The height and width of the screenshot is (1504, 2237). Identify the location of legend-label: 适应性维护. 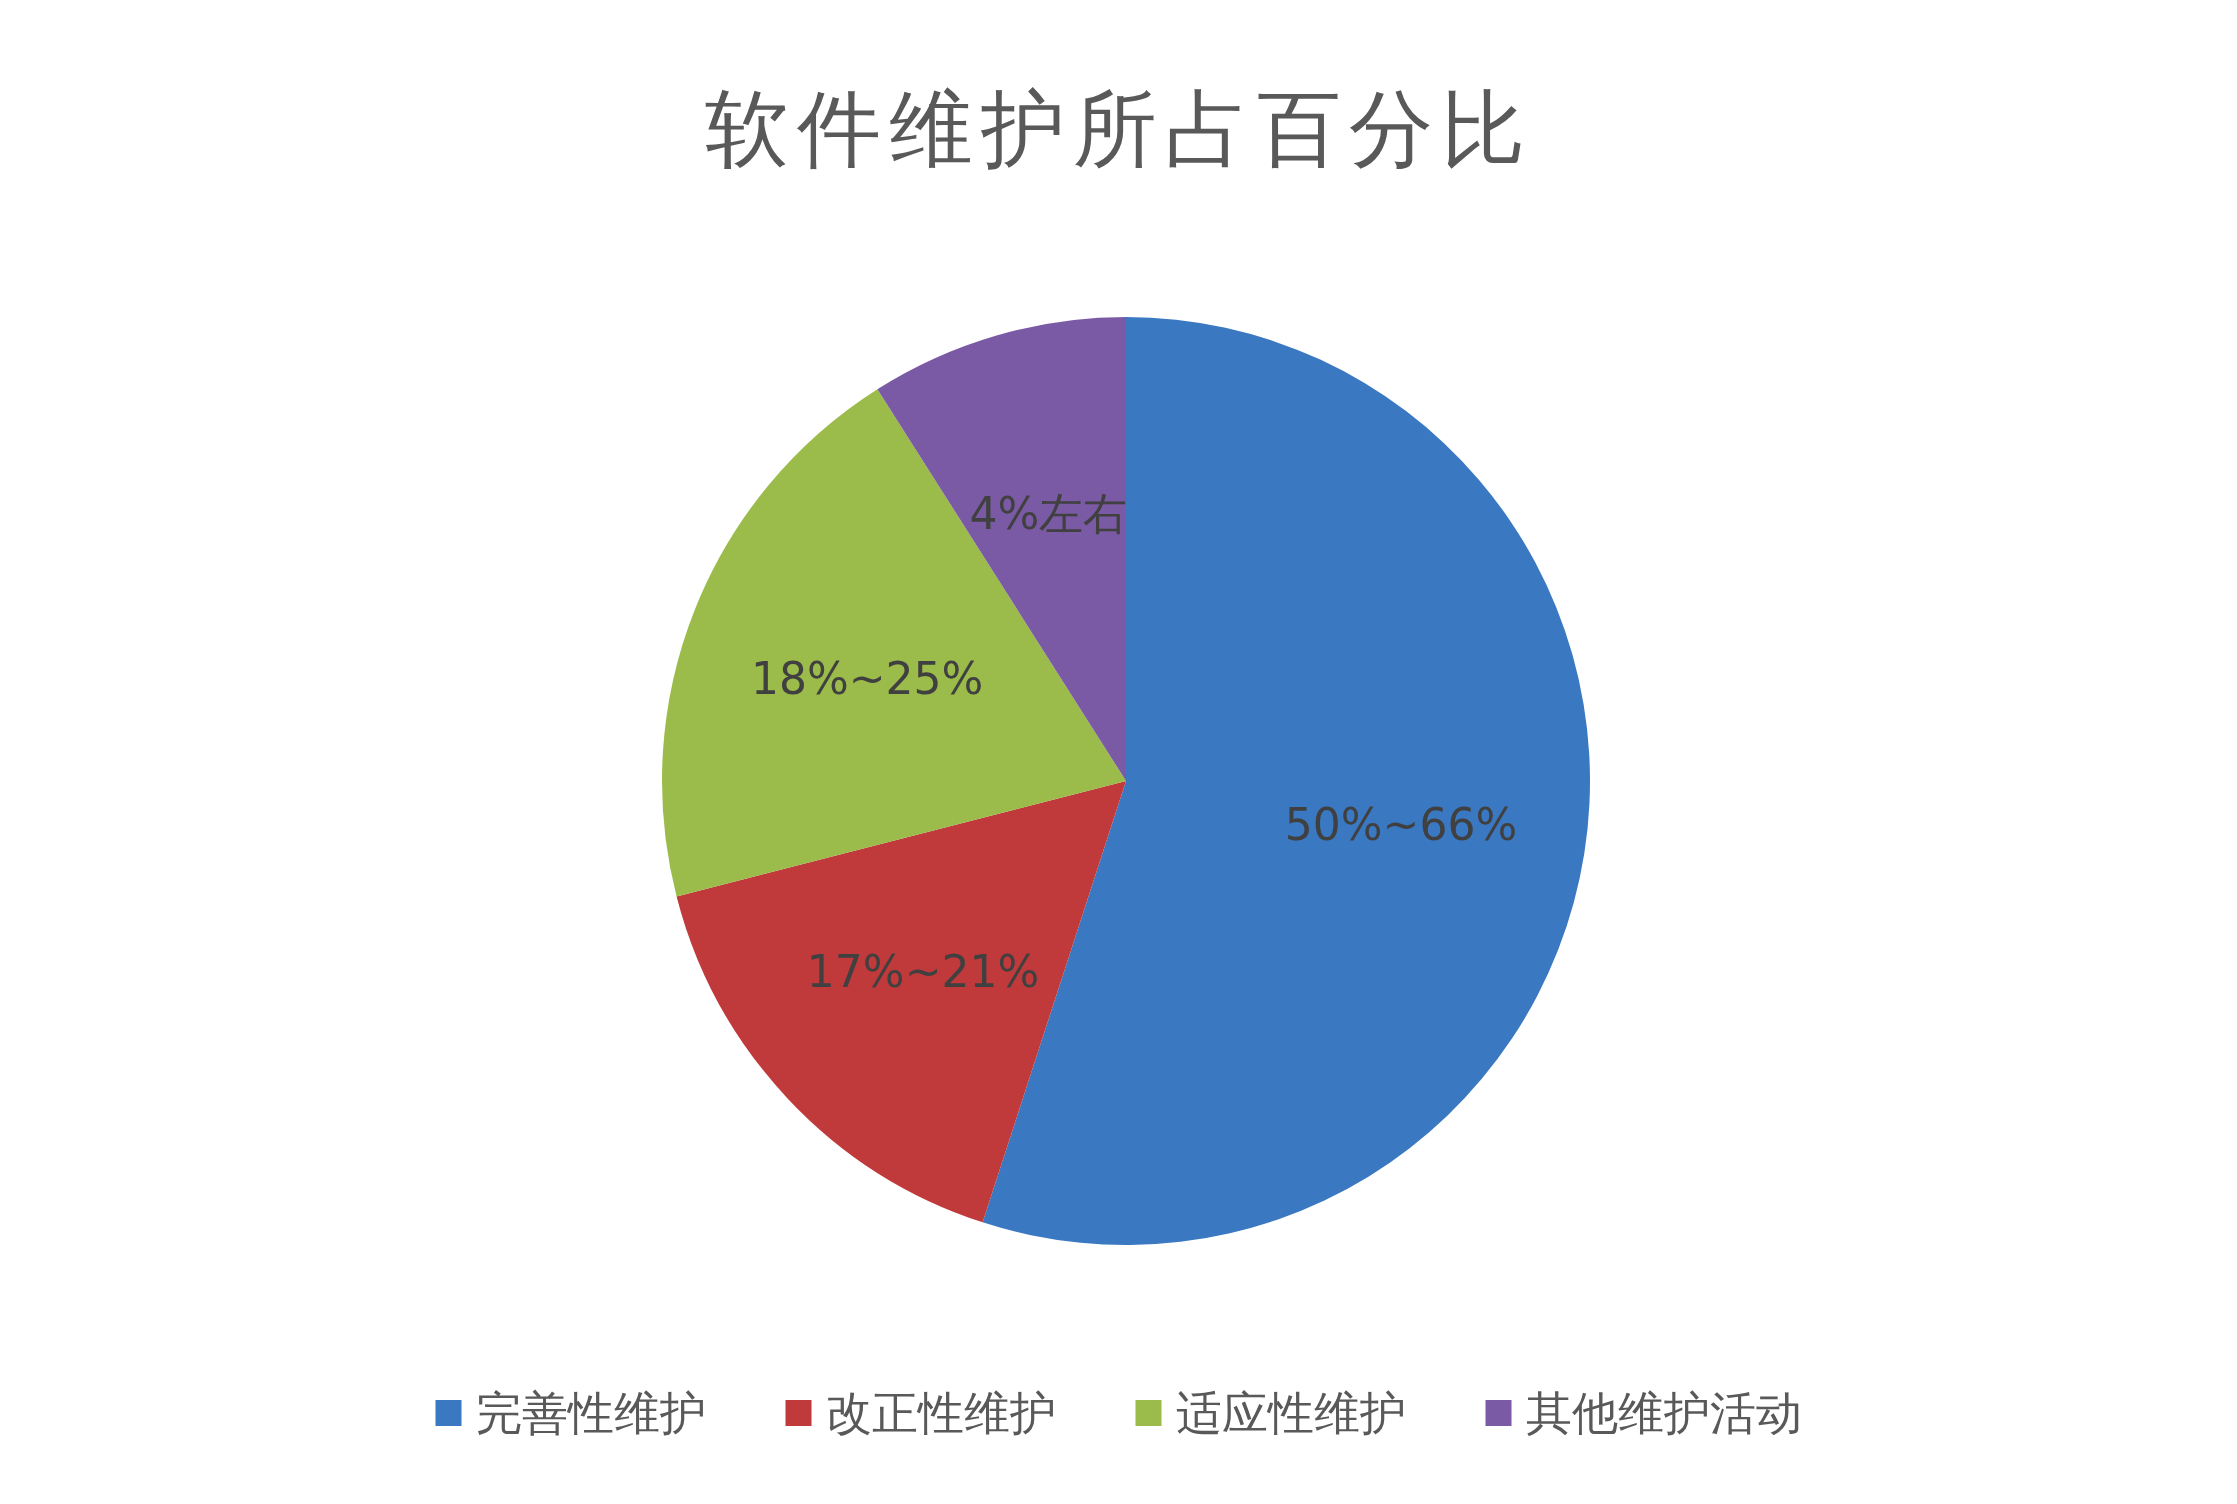
(1290, 1413).